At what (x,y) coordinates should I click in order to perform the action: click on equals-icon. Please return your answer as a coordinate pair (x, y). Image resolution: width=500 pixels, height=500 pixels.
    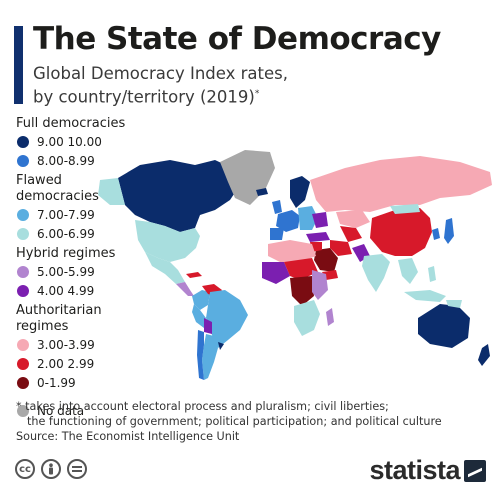
    Looking at the image, I should click on (77, 469).